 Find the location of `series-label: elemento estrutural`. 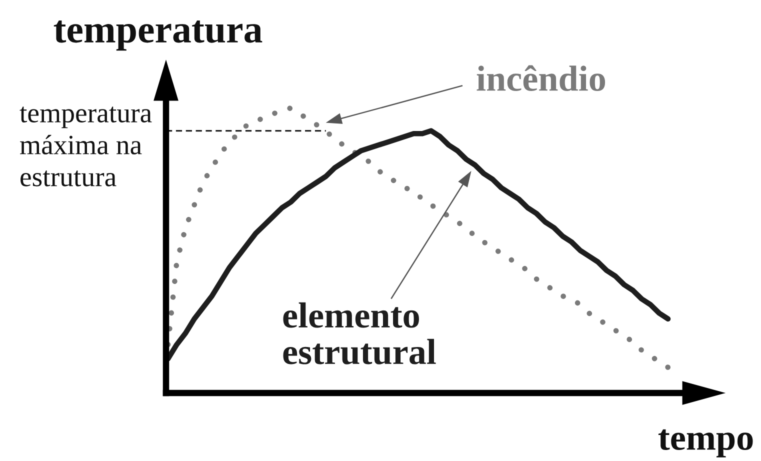

series-label: elemento estrutural is located at coordinates (359, 333).